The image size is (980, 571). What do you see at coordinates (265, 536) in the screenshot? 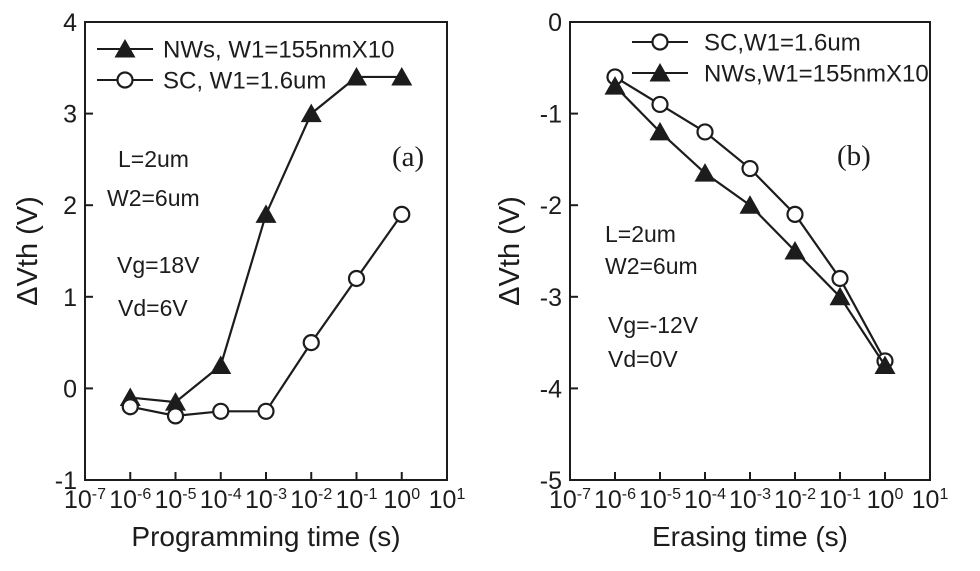
I see `x-axis-label: Programming time (s)` at bounding box center [265, 536].